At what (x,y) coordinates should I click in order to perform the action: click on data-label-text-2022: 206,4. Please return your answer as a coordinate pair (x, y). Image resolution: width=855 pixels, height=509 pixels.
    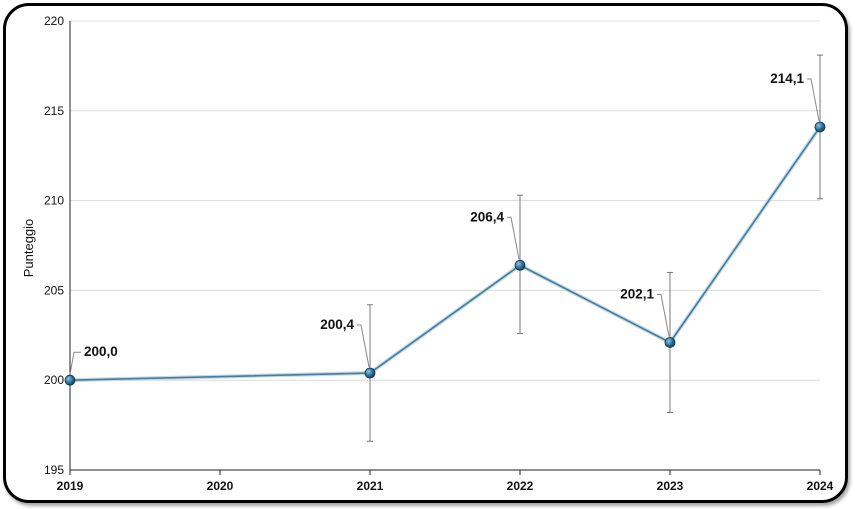
    Looking at the image, I should click on (487, 216).